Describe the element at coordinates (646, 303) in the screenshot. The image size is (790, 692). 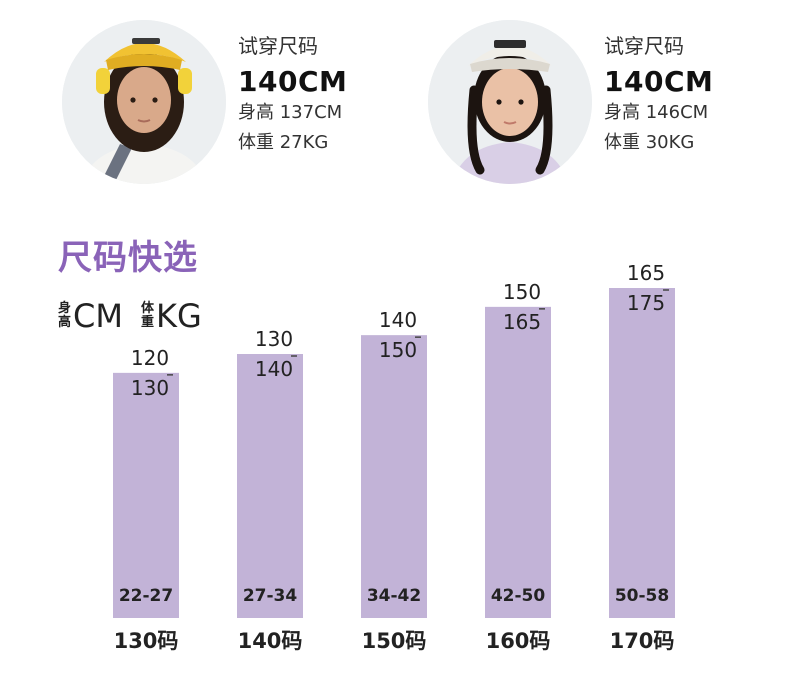
I see `bar-height-max-label: 175` at that location.